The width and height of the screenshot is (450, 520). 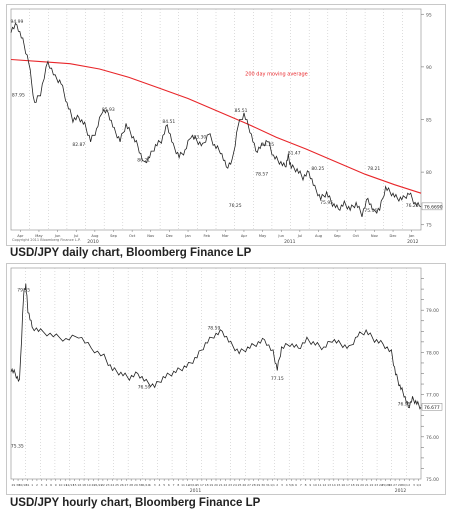 What do you see at coordinates (362, 485) in the screenshot?
I see `x-tick-label: 20` at bounding box center [362, 485].